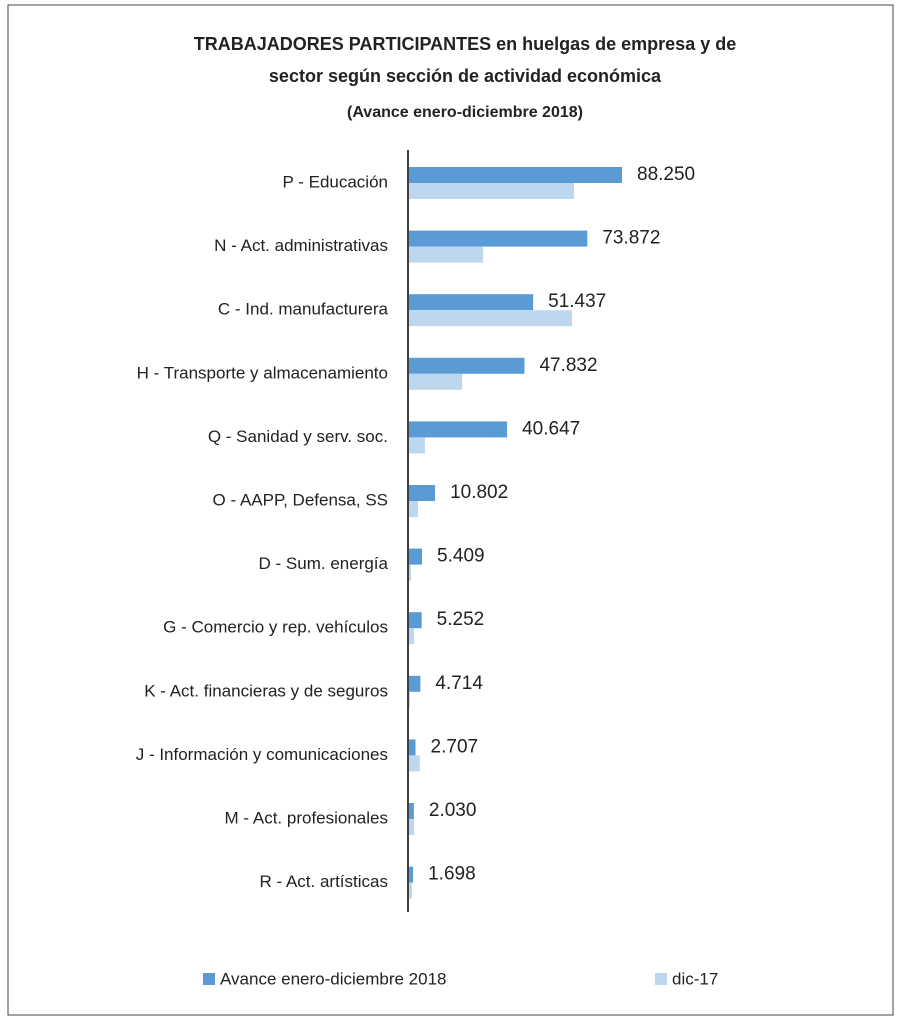 This screenshot has height=1018, width=902. I want to click on value-label: 1.698, so click(452, 874).